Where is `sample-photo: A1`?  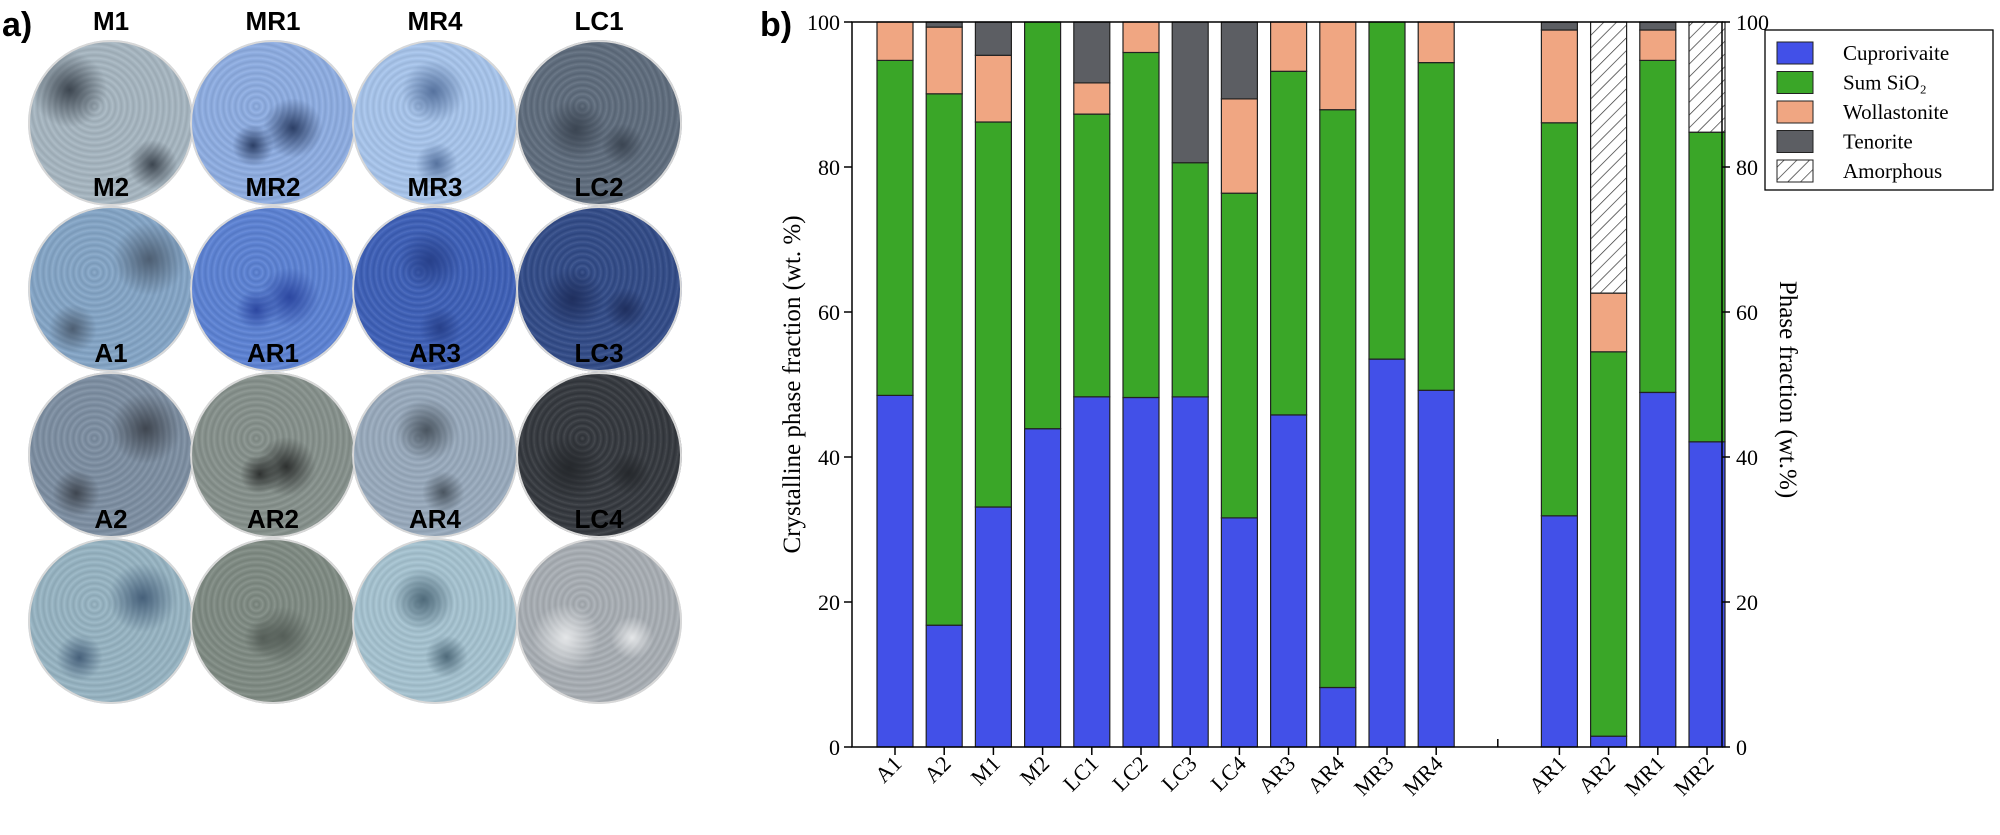
sample-photo: A1 is located at coordinates (111, 438).